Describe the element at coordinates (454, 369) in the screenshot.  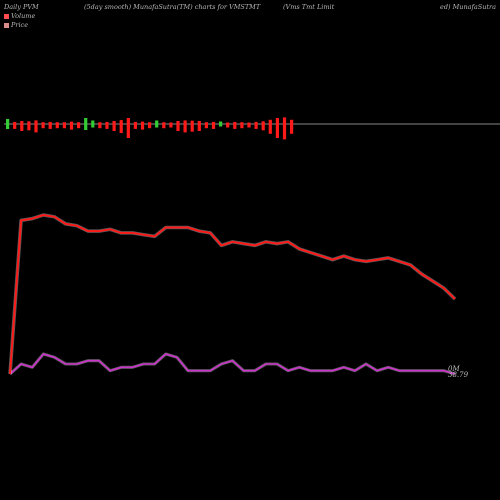
I see `end-label-volume: 0M` at that location.